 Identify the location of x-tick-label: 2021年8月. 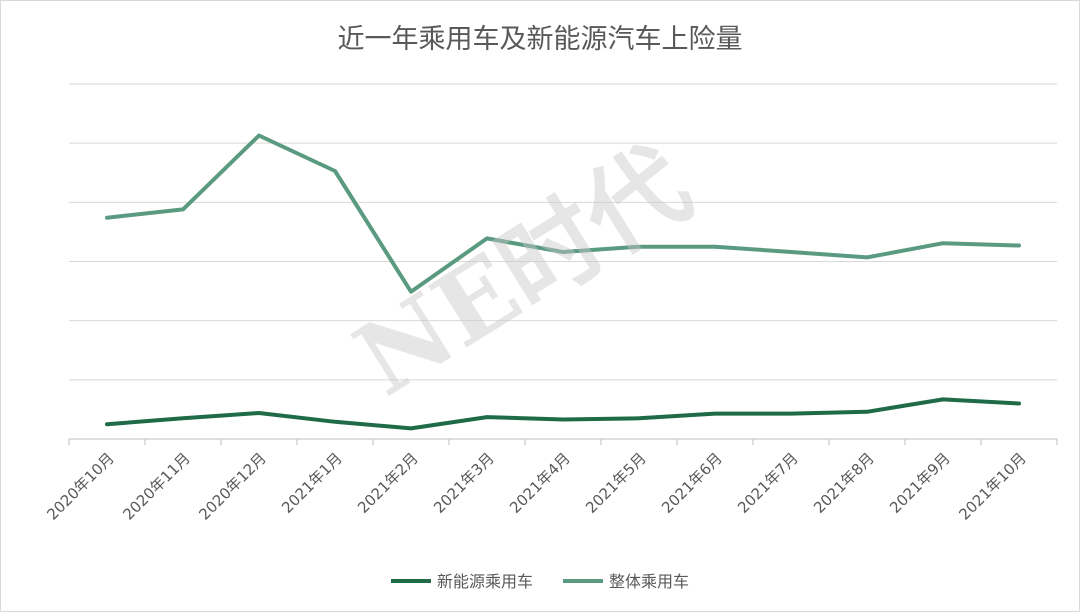
(844, 483).